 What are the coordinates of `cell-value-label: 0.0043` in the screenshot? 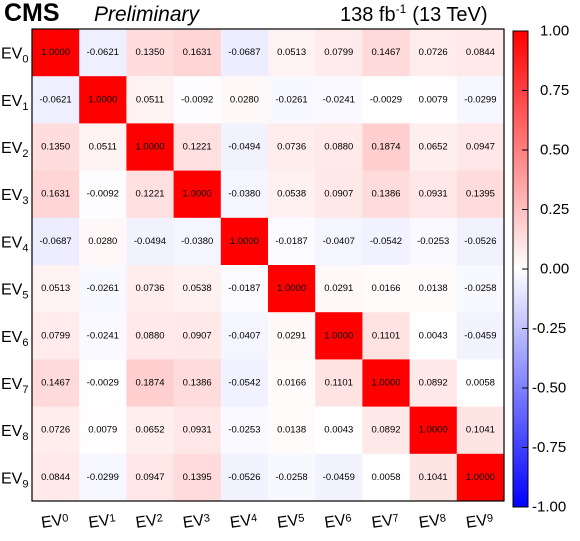 It's located at (433, 335).